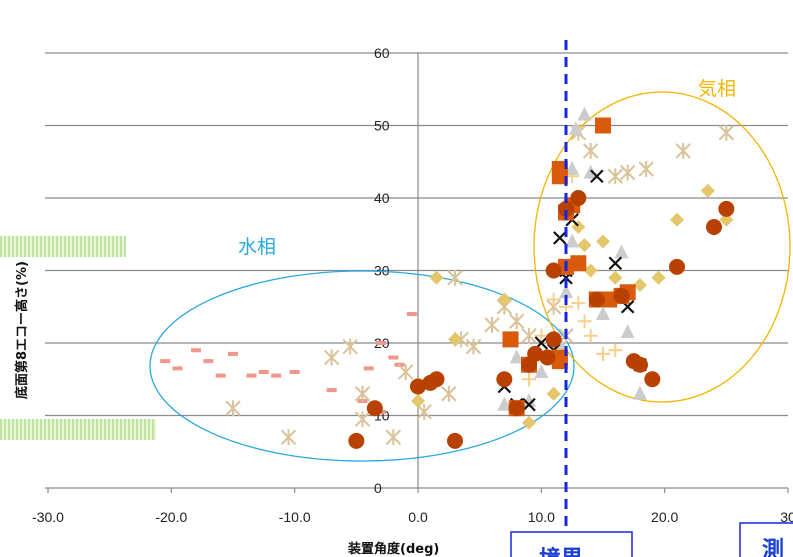  What do you see at coordinates (561, 551) in the screenshot?
I see `boundary-label: 境界` at bounding box center [561, 551].